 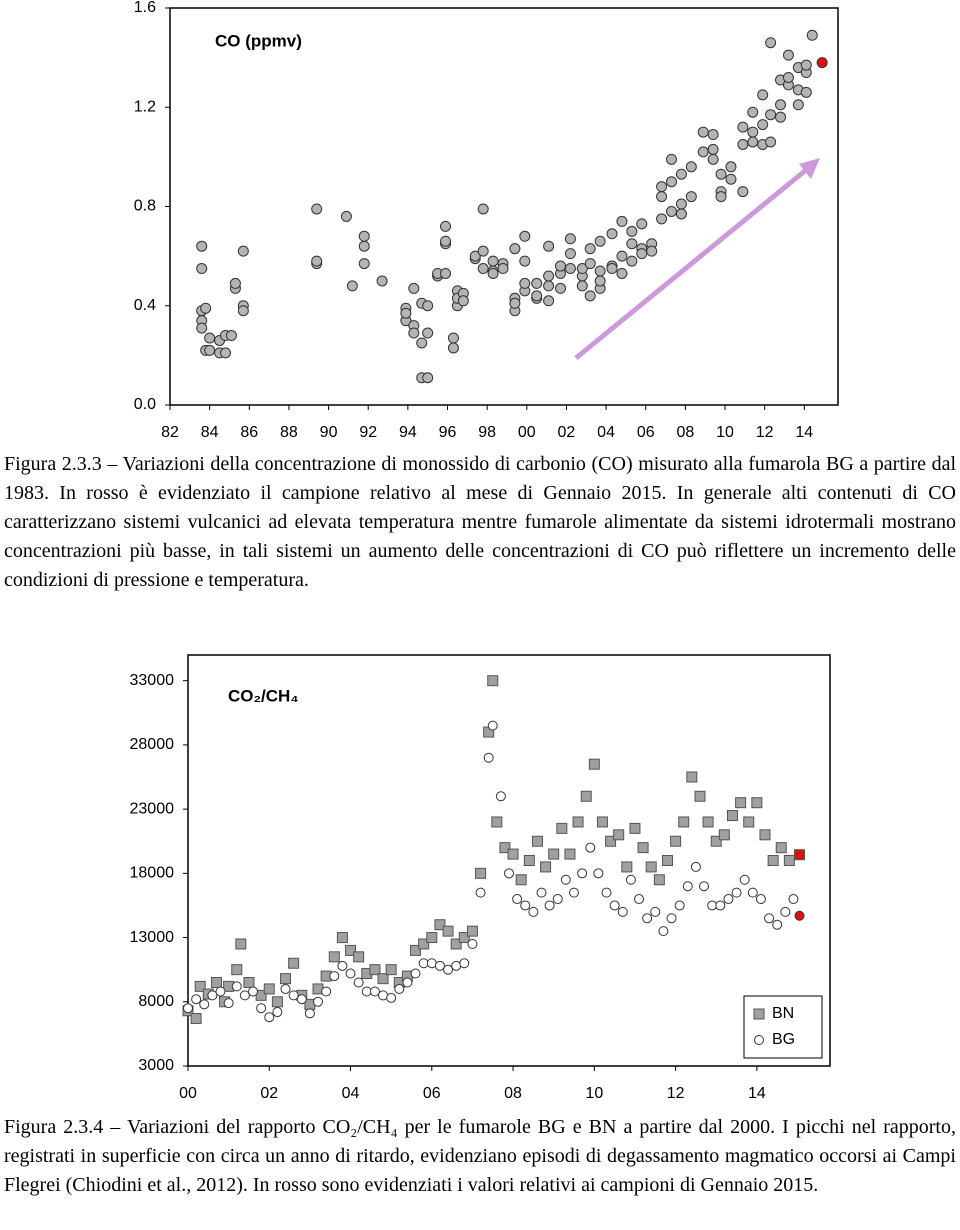 I want to click on x-tick-label: 90, so click(x=329, y=432).